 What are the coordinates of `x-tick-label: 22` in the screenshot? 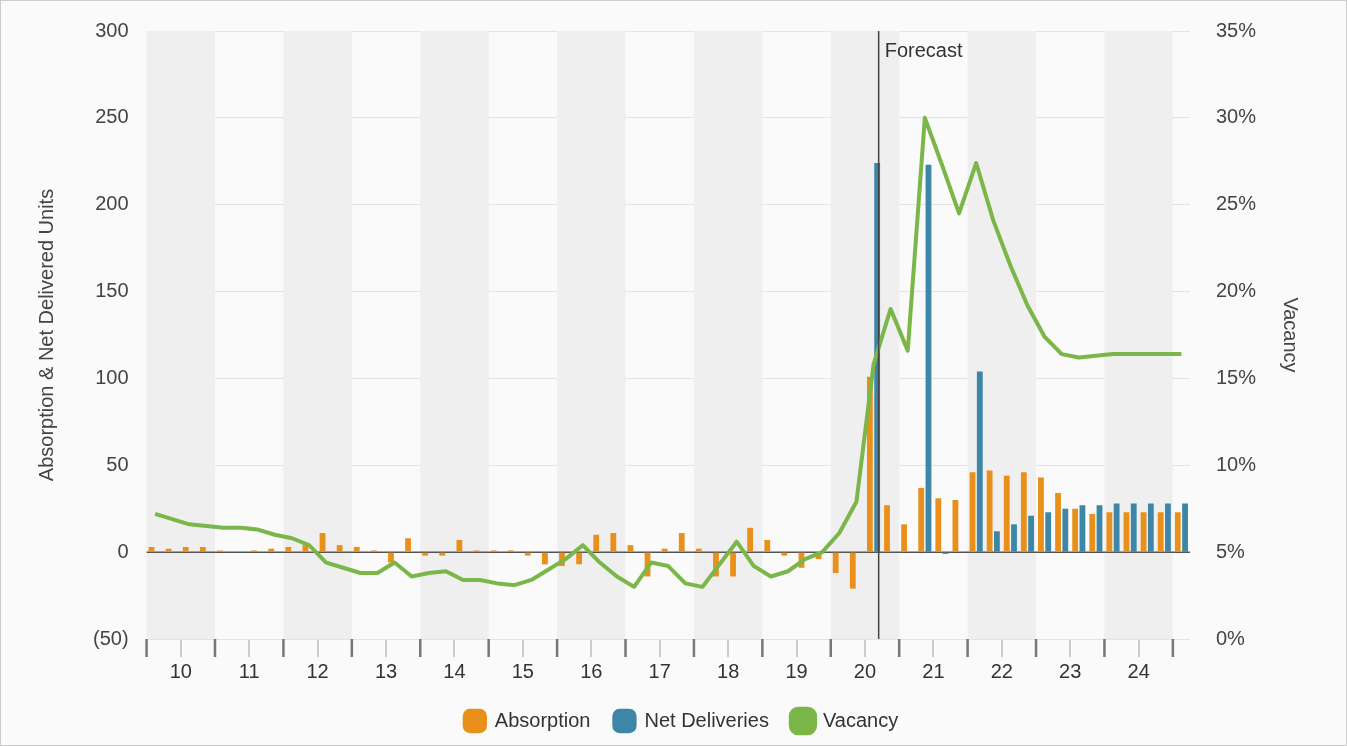 It's located at (1001, 670).